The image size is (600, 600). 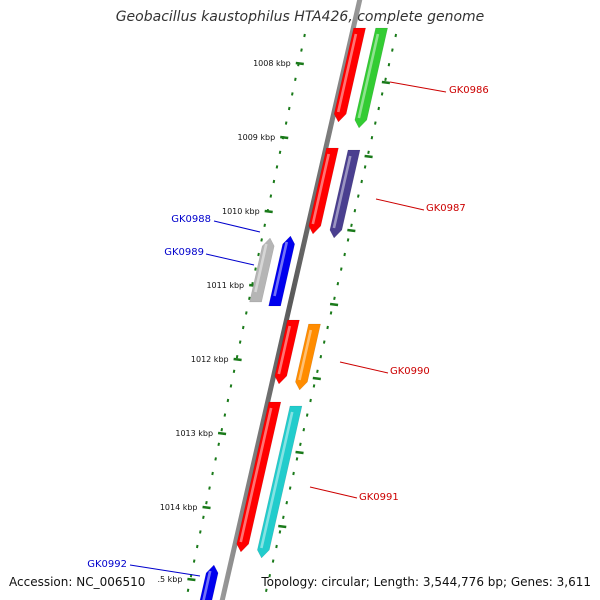 I want to click on gene-arrow-gk0986, so click(x=371, y=78).